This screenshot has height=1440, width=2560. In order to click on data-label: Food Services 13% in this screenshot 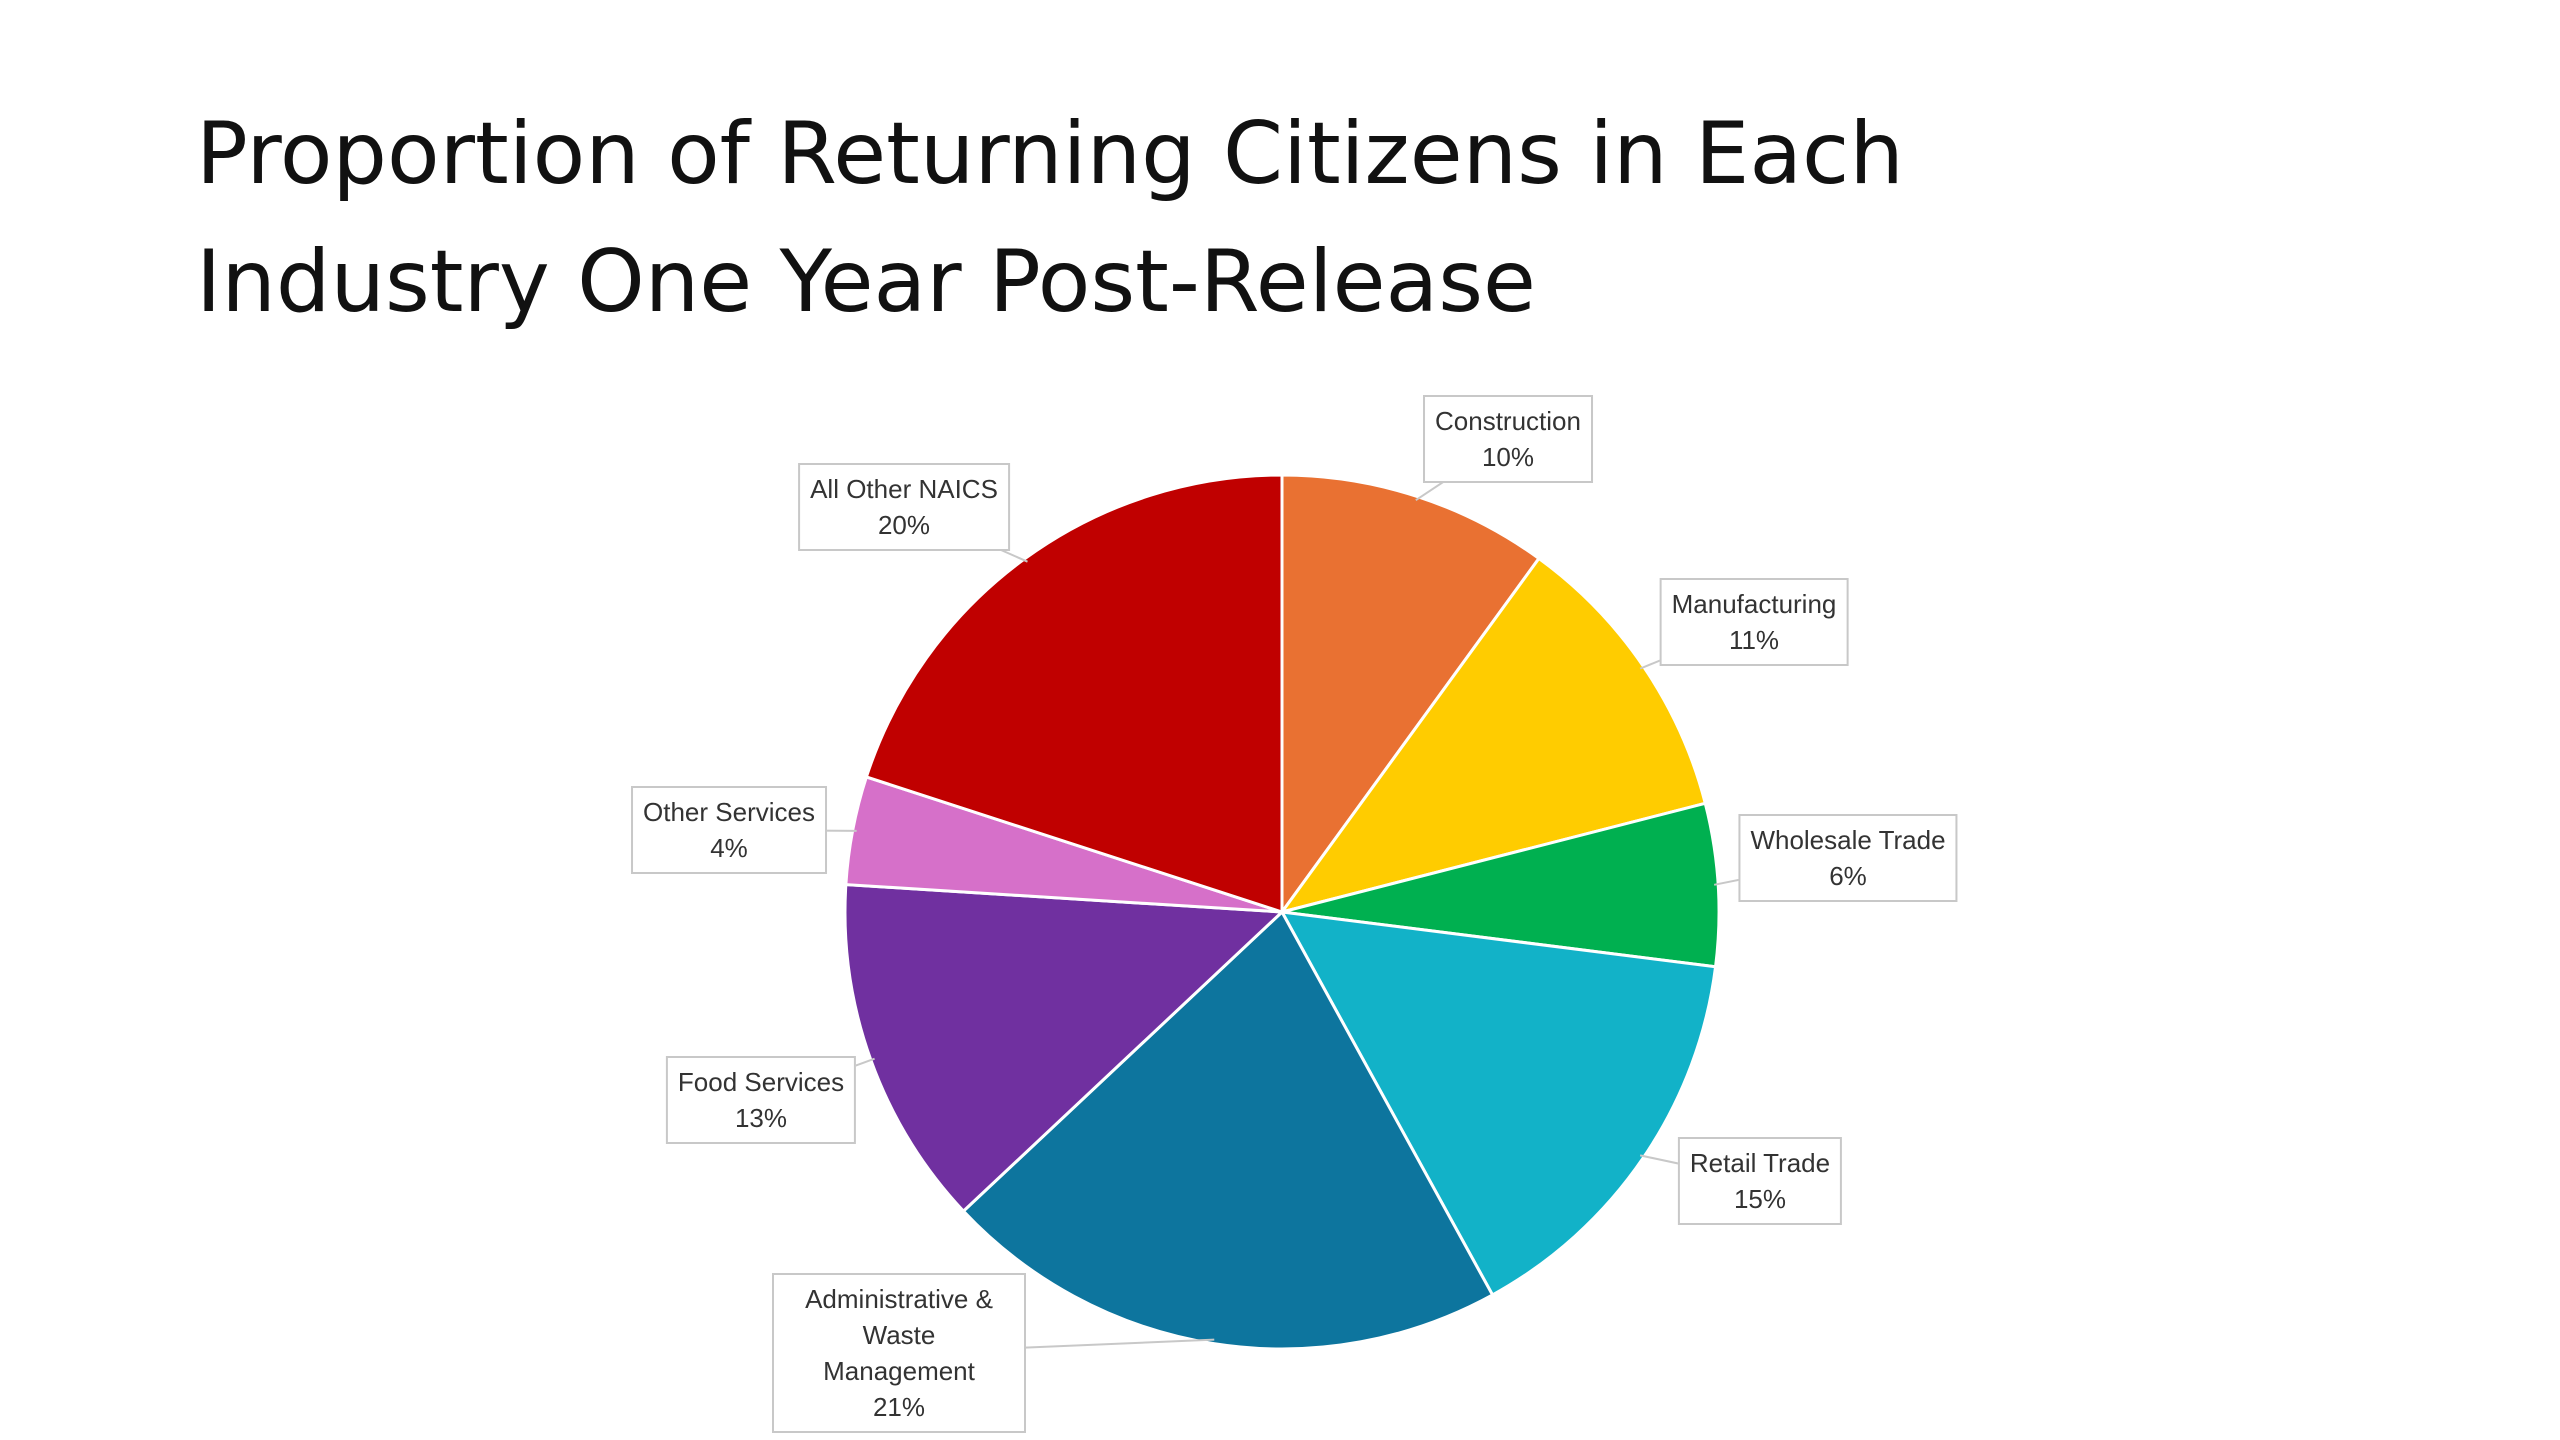, I will do `click(761, 1100)`.